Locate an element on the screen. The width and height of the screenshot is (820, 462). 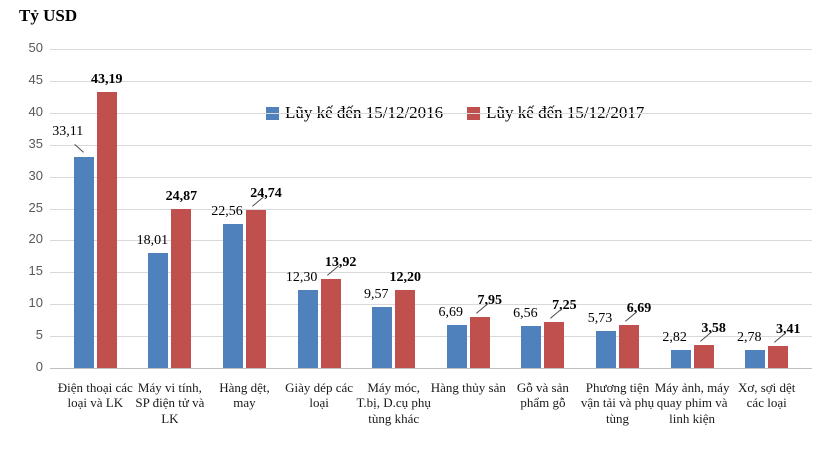
category-label: Gỗ và sản phẩm gỗ is located at coordinates (542, 395).